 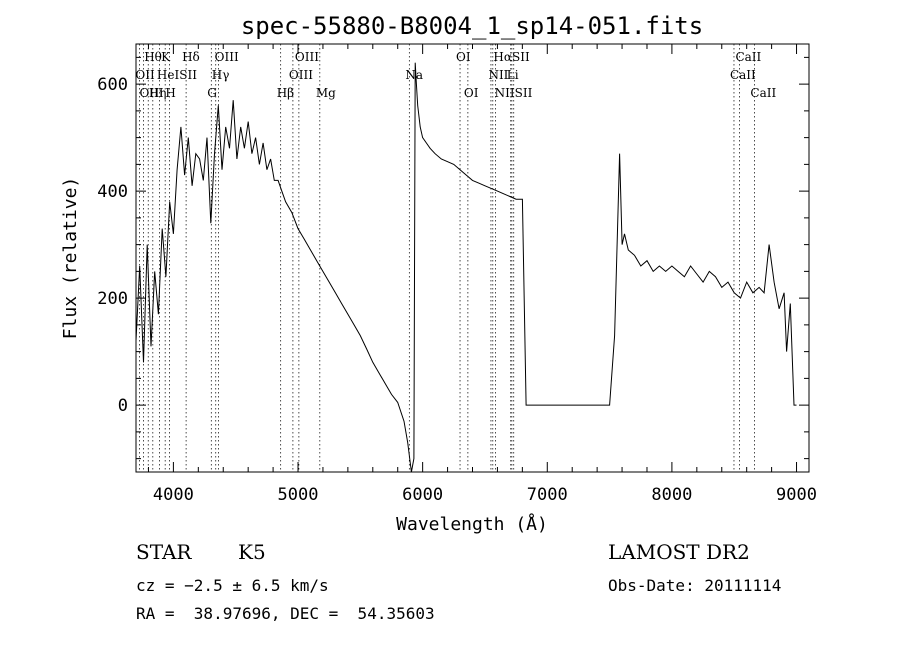 What do you see at coordinates (170, 93) in the screenshot?
I see `line-label: H` at bounding box center [170, 93].